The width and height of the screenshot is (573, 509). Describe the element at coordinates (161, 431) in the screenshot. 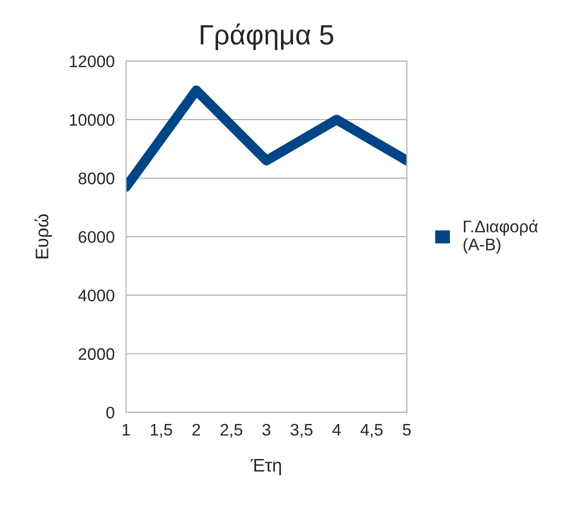

I see `x-tick-label: 1,5` at that location.